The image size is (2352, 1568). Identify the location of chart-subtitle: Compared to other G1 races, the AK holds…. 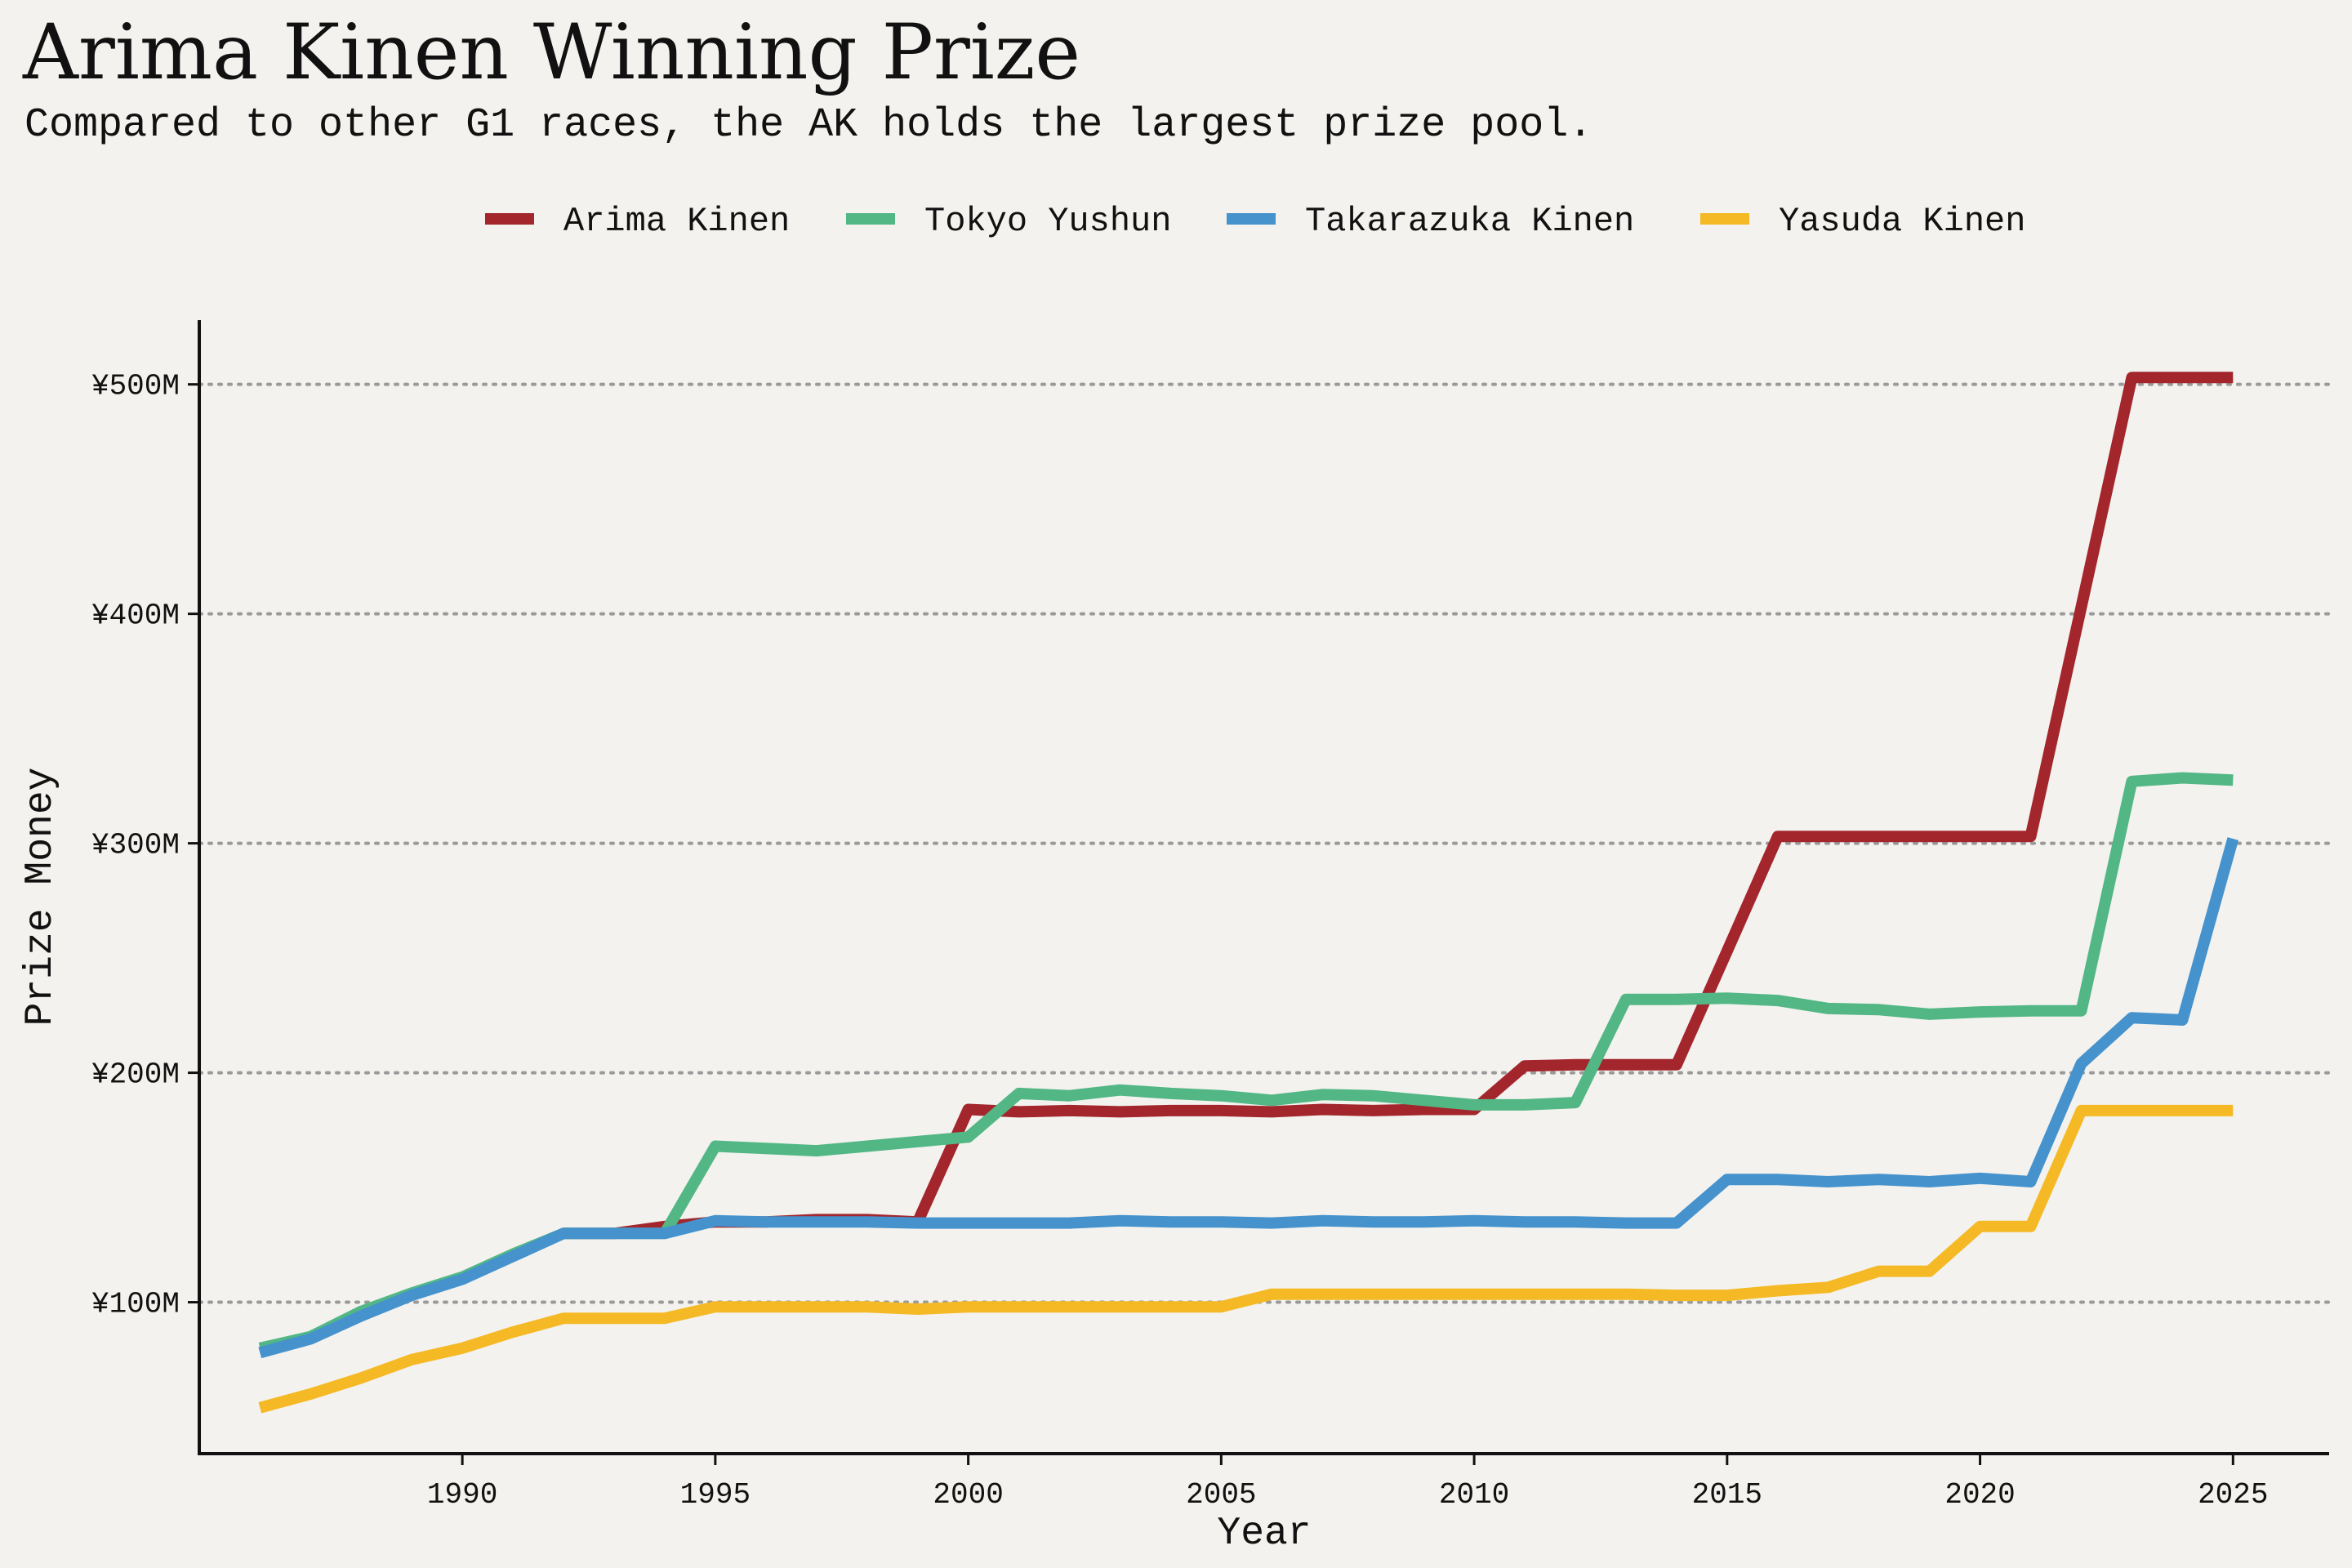
(808, 126).